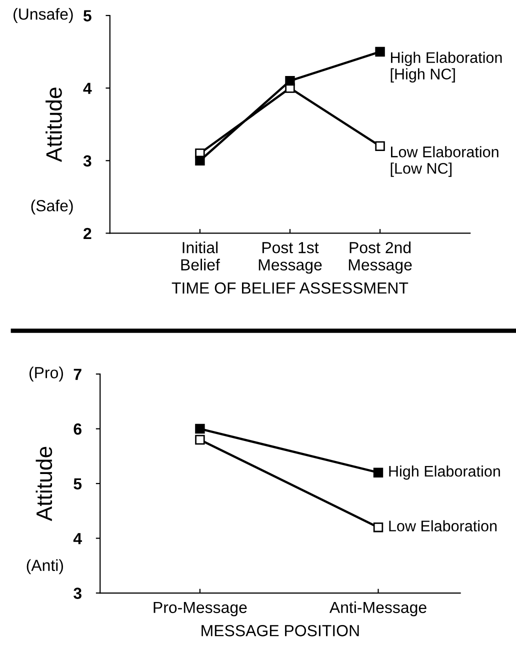 The image size is (516, 646). Describe the element at coordinates (45, 566) in the screenshot. I see `text: (Anti)` at that location.